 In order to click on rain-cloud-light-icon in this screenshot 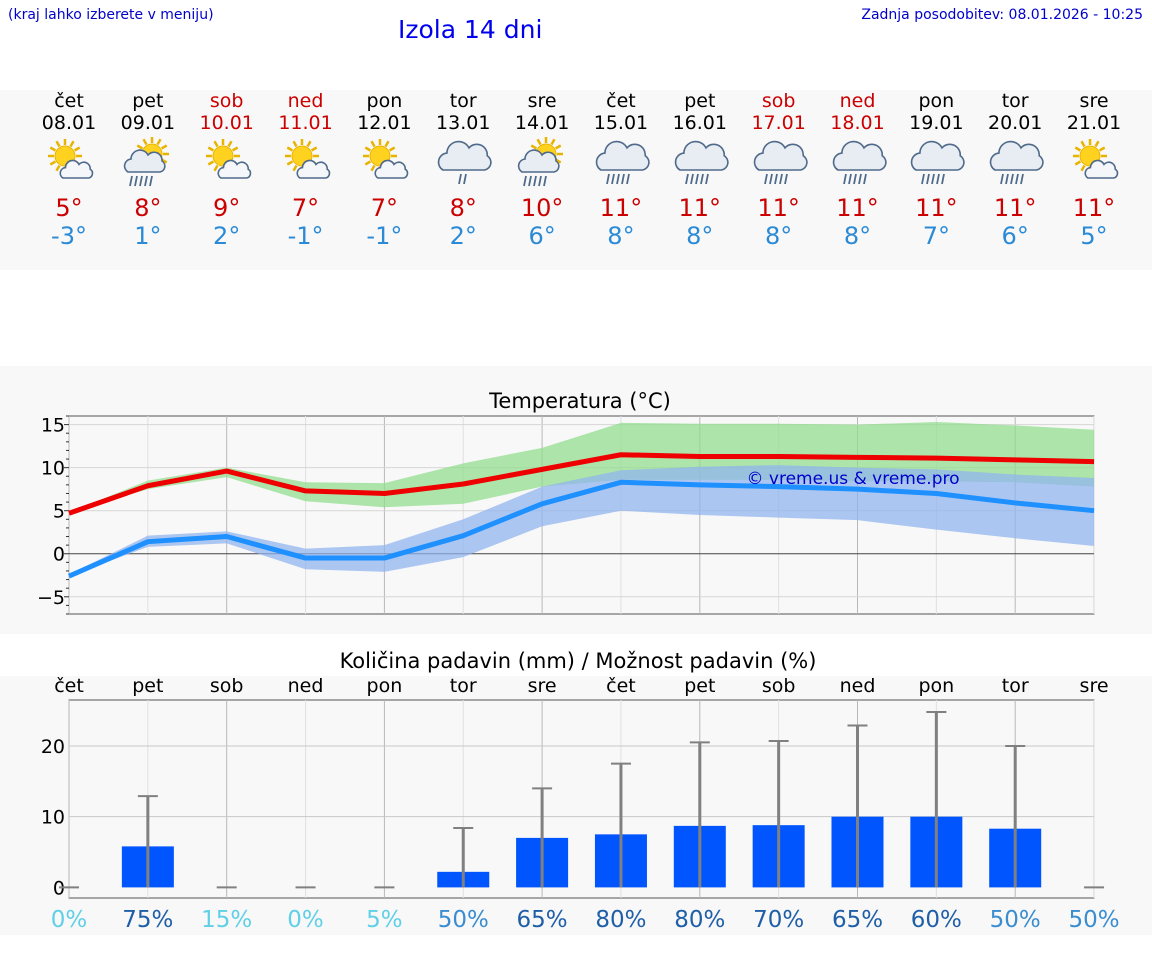, I will do `click(463, 164)`.